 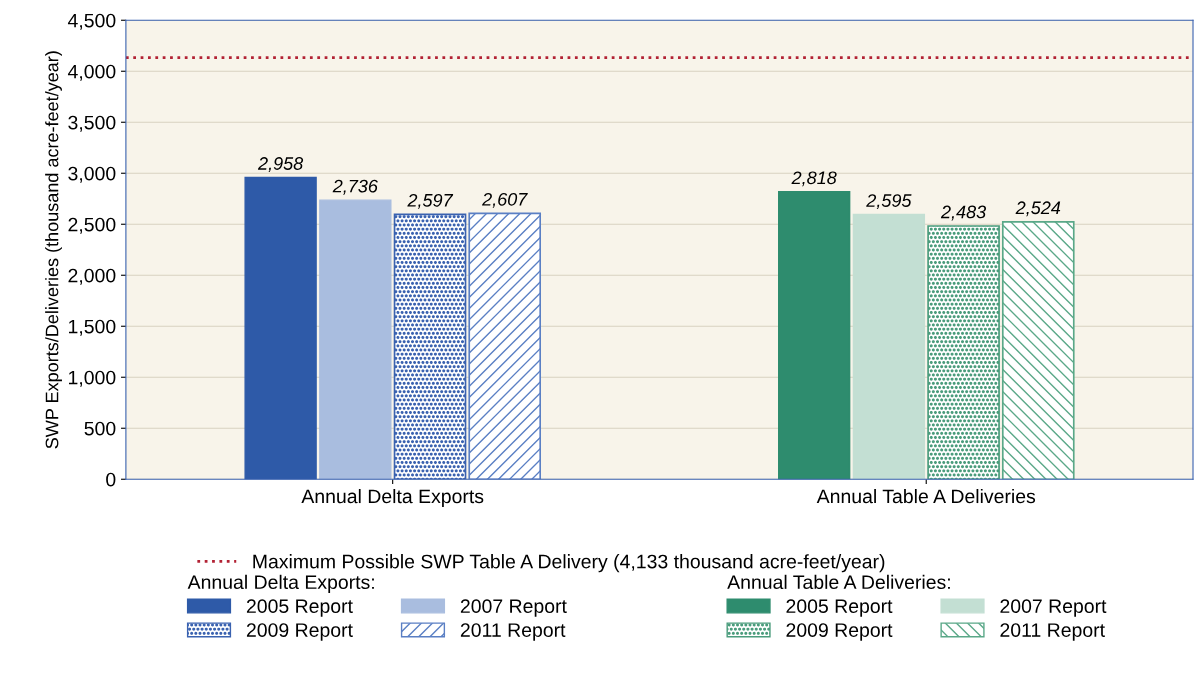 I want to click on text: 2,483, so click(x=963, y=213).